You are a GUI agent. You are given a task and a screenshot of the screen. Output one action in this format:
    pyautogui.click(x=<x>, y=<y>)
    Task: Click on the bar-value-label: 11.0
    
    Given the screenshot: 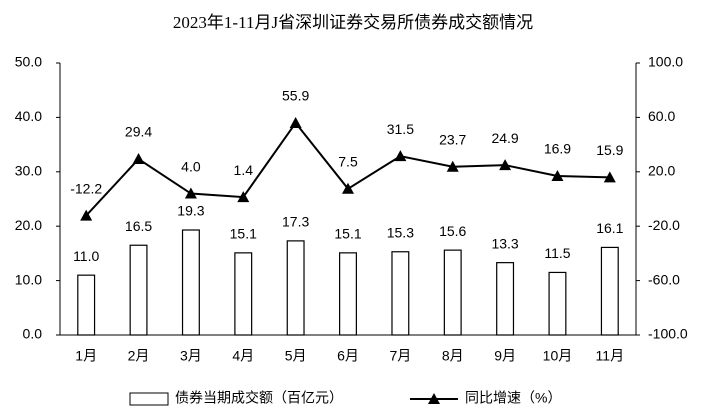 What is the action you would take?
    pyautogui.click(x=86, y=256)
    